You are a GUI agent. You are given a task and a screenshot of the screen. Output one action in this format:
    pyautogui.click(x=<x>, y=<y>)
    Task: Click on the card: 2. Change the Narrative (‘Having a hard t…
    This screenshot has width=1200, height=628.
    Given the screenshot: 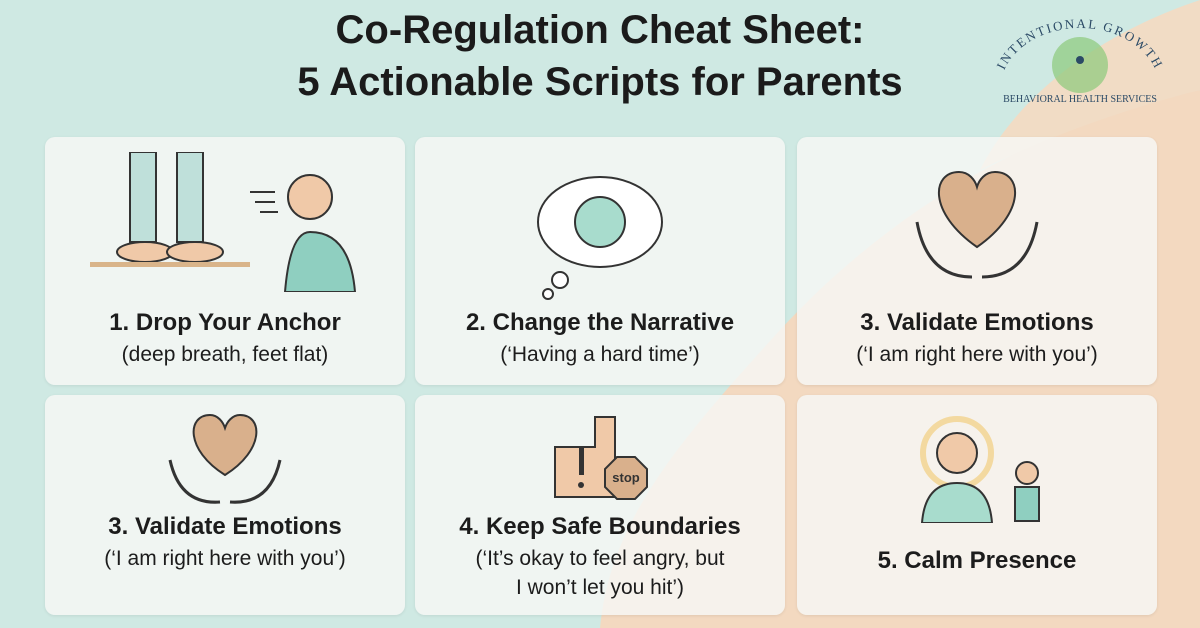 What is the action you would take?
    pyautogui.click(x=600, y=261)
    